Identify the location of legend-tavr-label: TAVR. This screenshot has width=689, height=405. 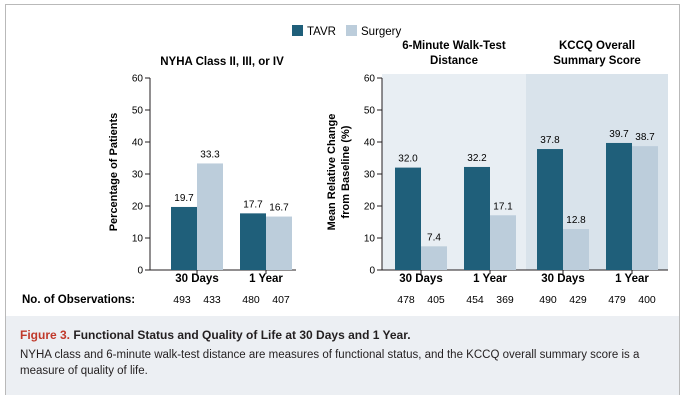
(321, 32).